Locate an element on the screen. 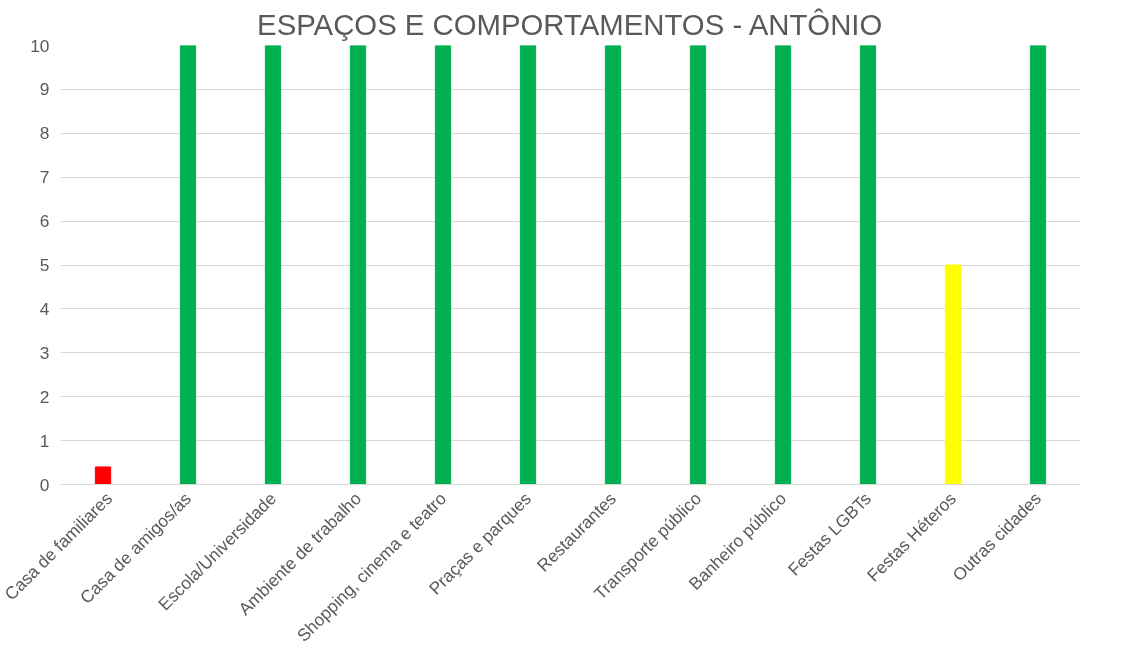  y-tick-label: 1 is located at coordinates (44, 440).